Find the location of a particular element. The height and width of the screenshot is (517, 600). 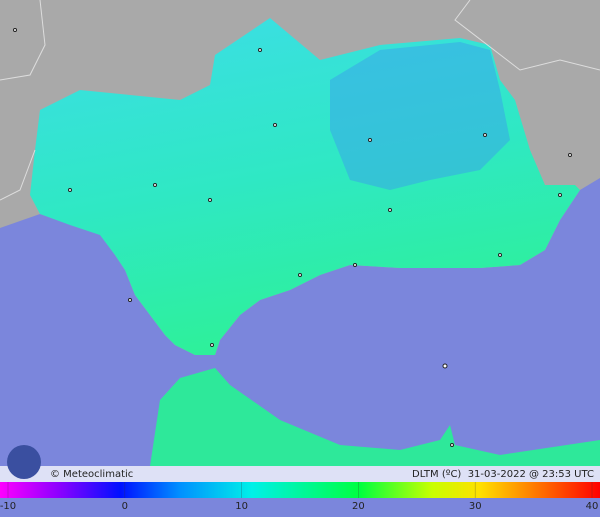

color-bar is located at coordinates (300, 490).